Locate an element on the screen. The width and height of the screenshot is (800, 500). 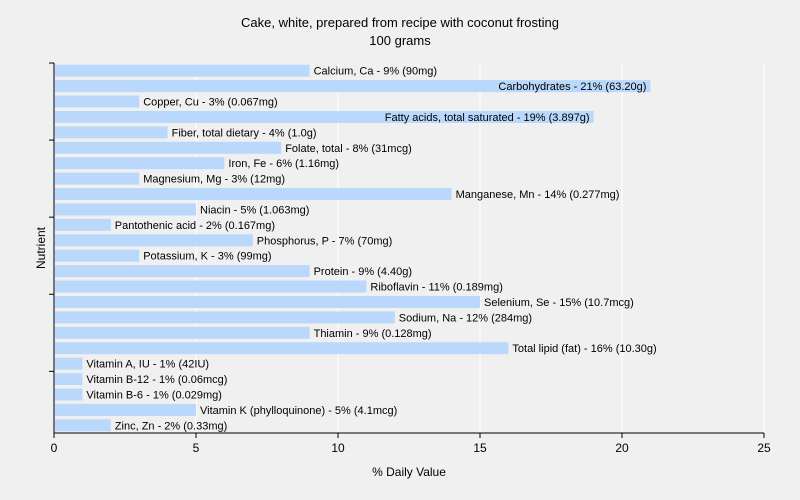
bar-label: Copper, Cu - 3% (0.067mg) is located at coordinates (210, 103).